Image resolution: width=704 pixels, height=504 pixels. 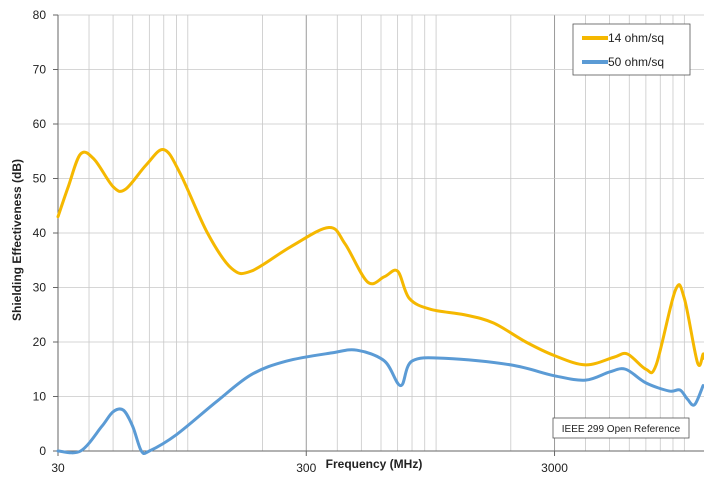 I want to click on annotation-text: IEEE 299 Open Reference, so click(x=621, y=429).